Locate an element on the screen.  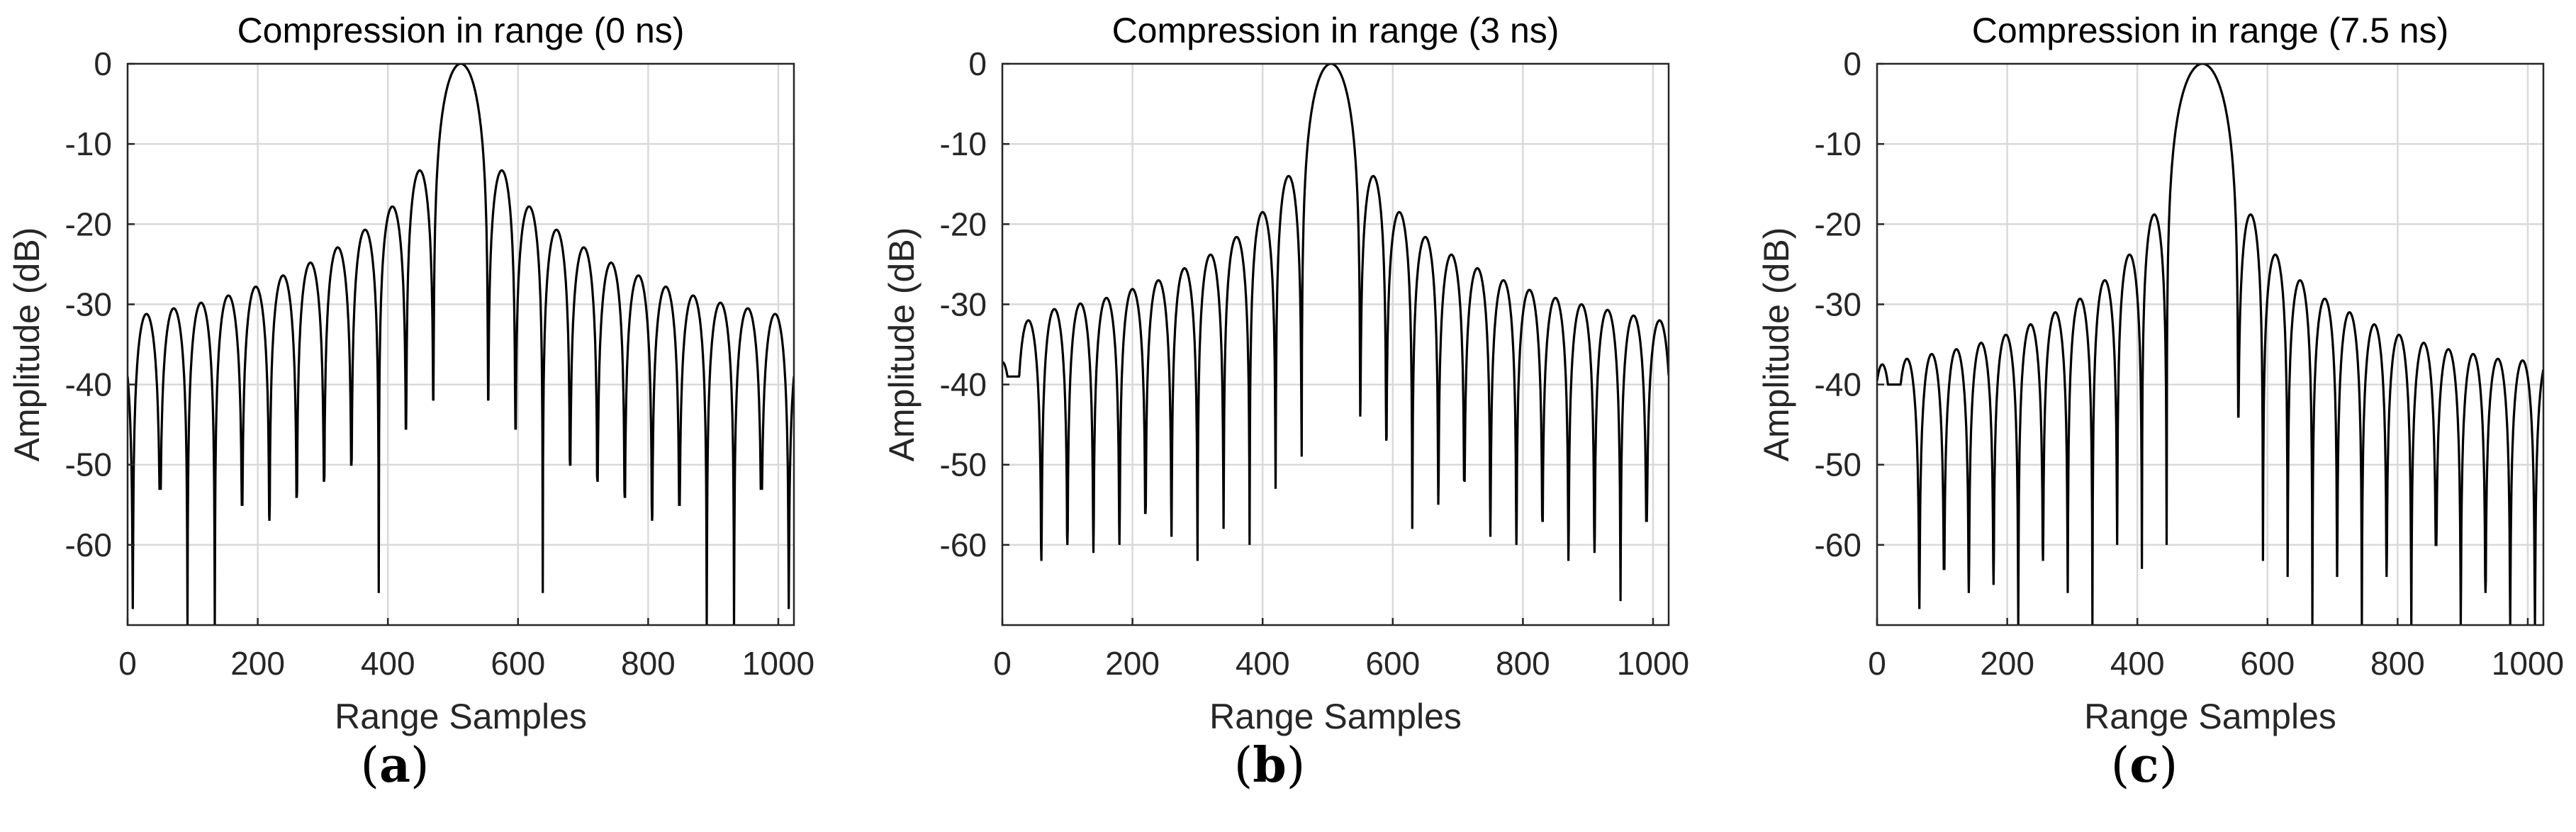
panel-label-a: (a) is located at coordinates (395, 765).